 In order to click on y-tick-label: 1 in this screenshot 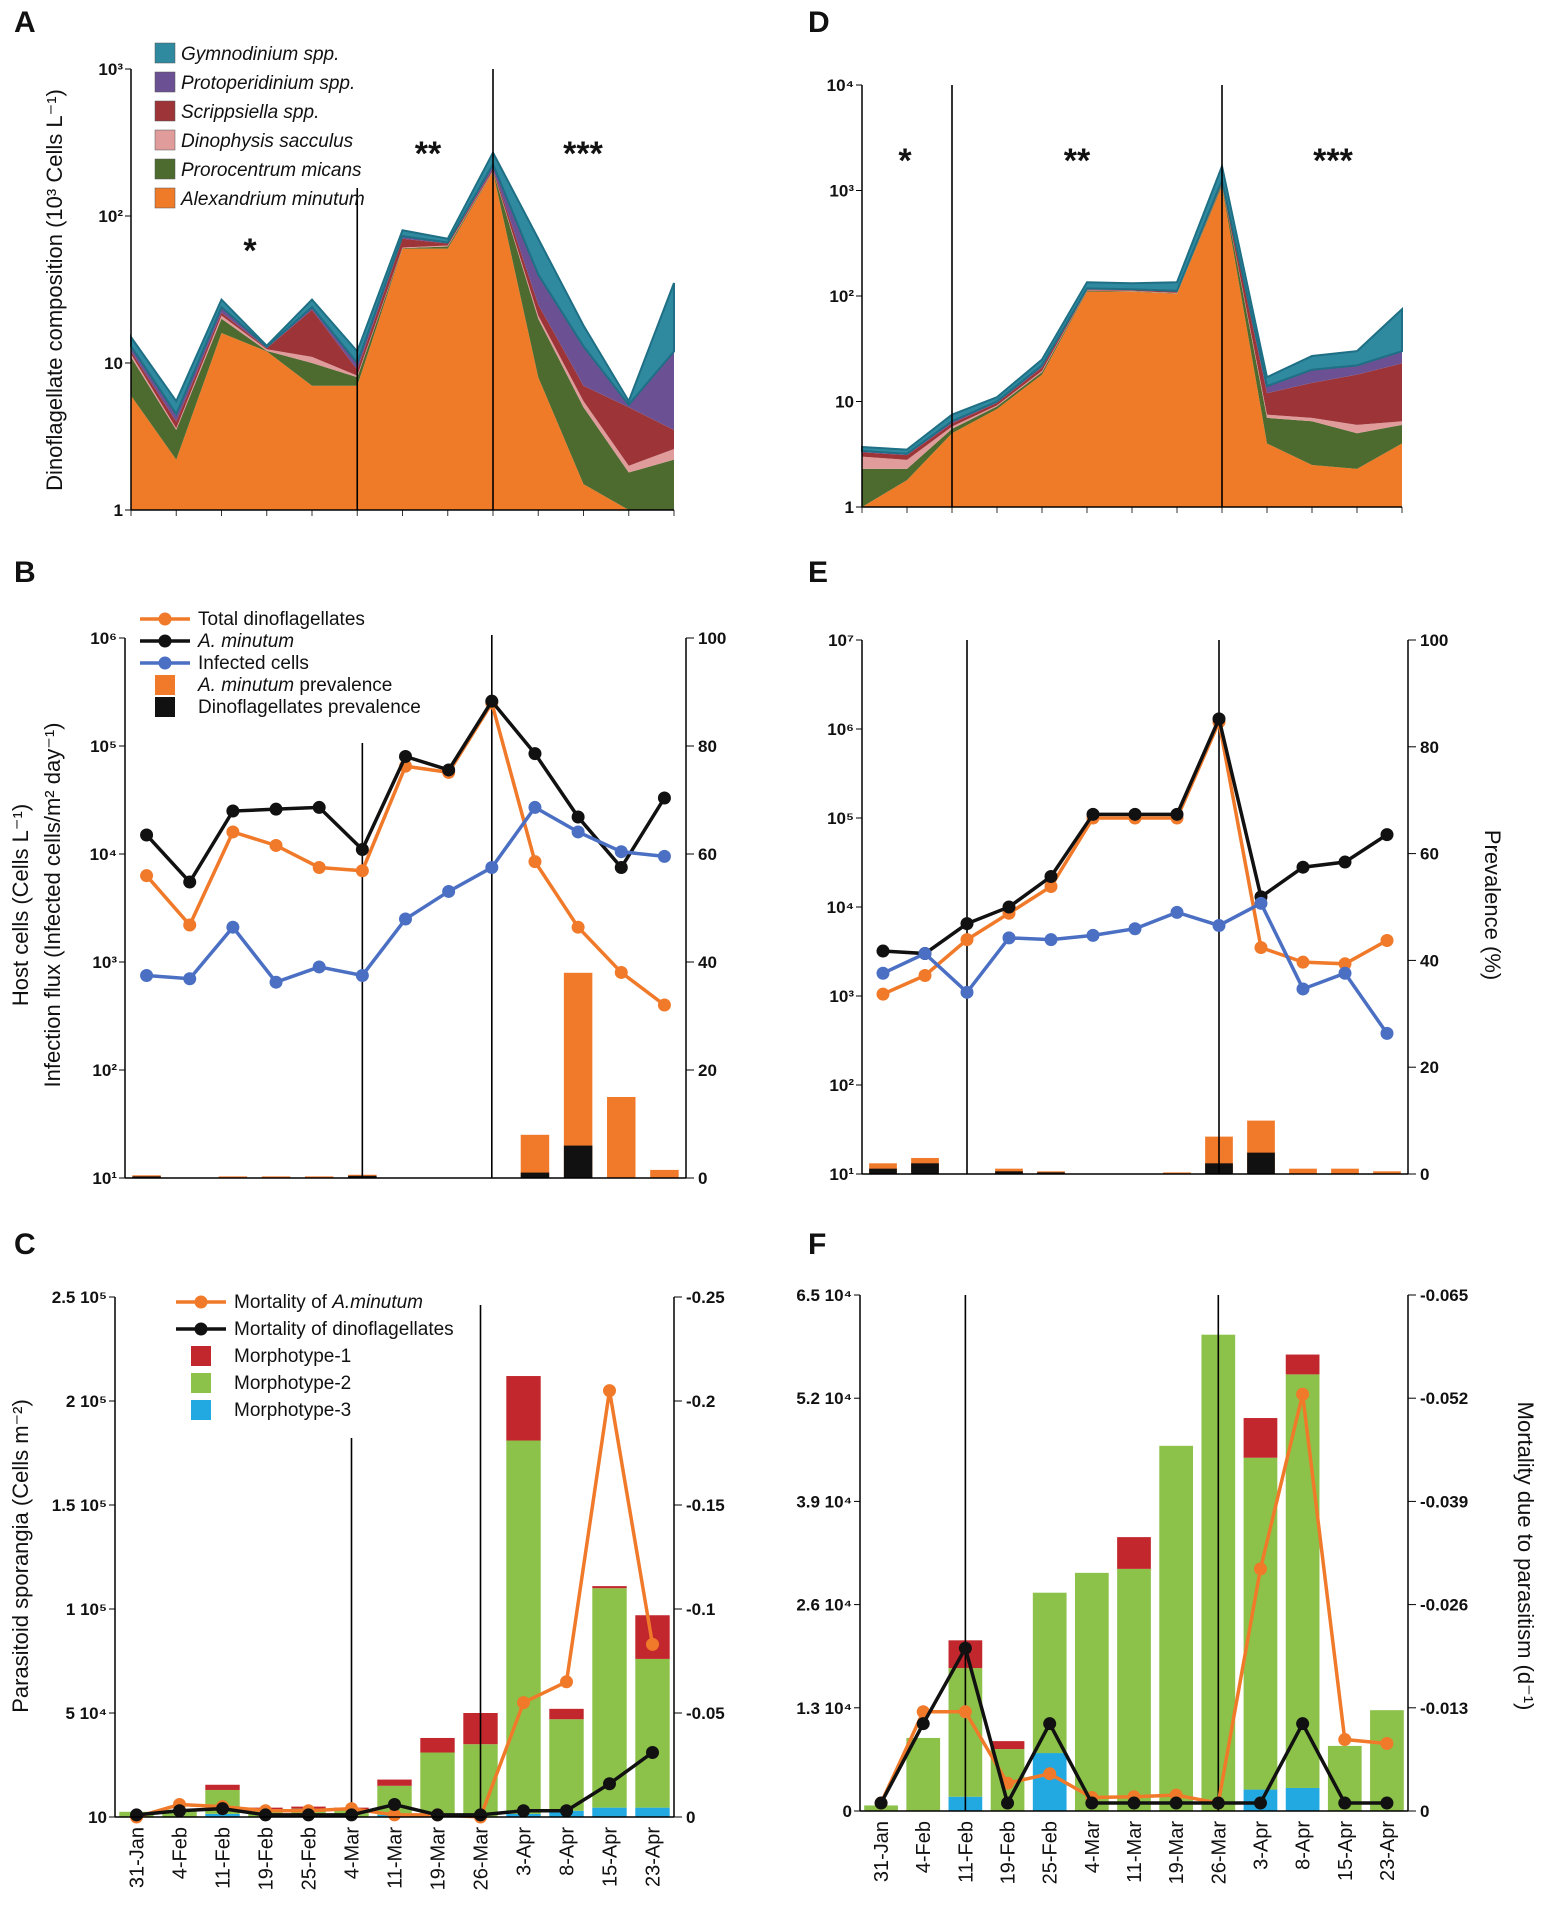, I will do `click(118, 510)`.